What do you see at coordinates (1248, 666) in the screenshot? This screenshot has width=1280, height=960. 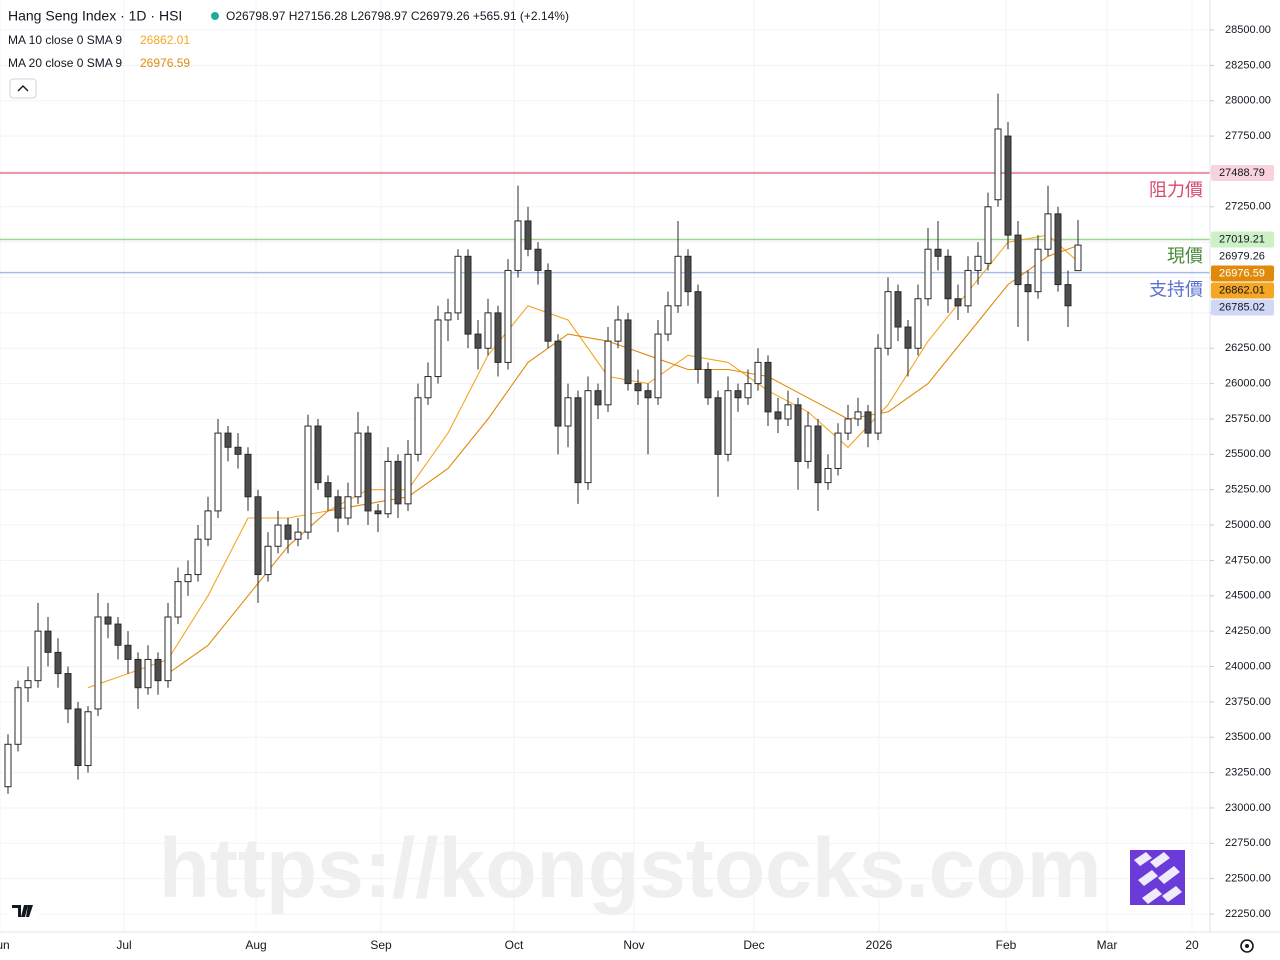 I see `y-tick-label: 24000.00` at bounding box center [1248, 666].